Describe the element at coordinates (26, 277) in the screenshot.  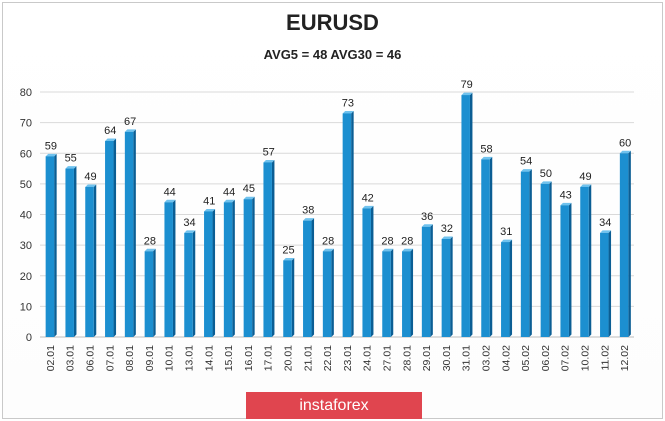
I see `y-tick-label: 20` at that location.